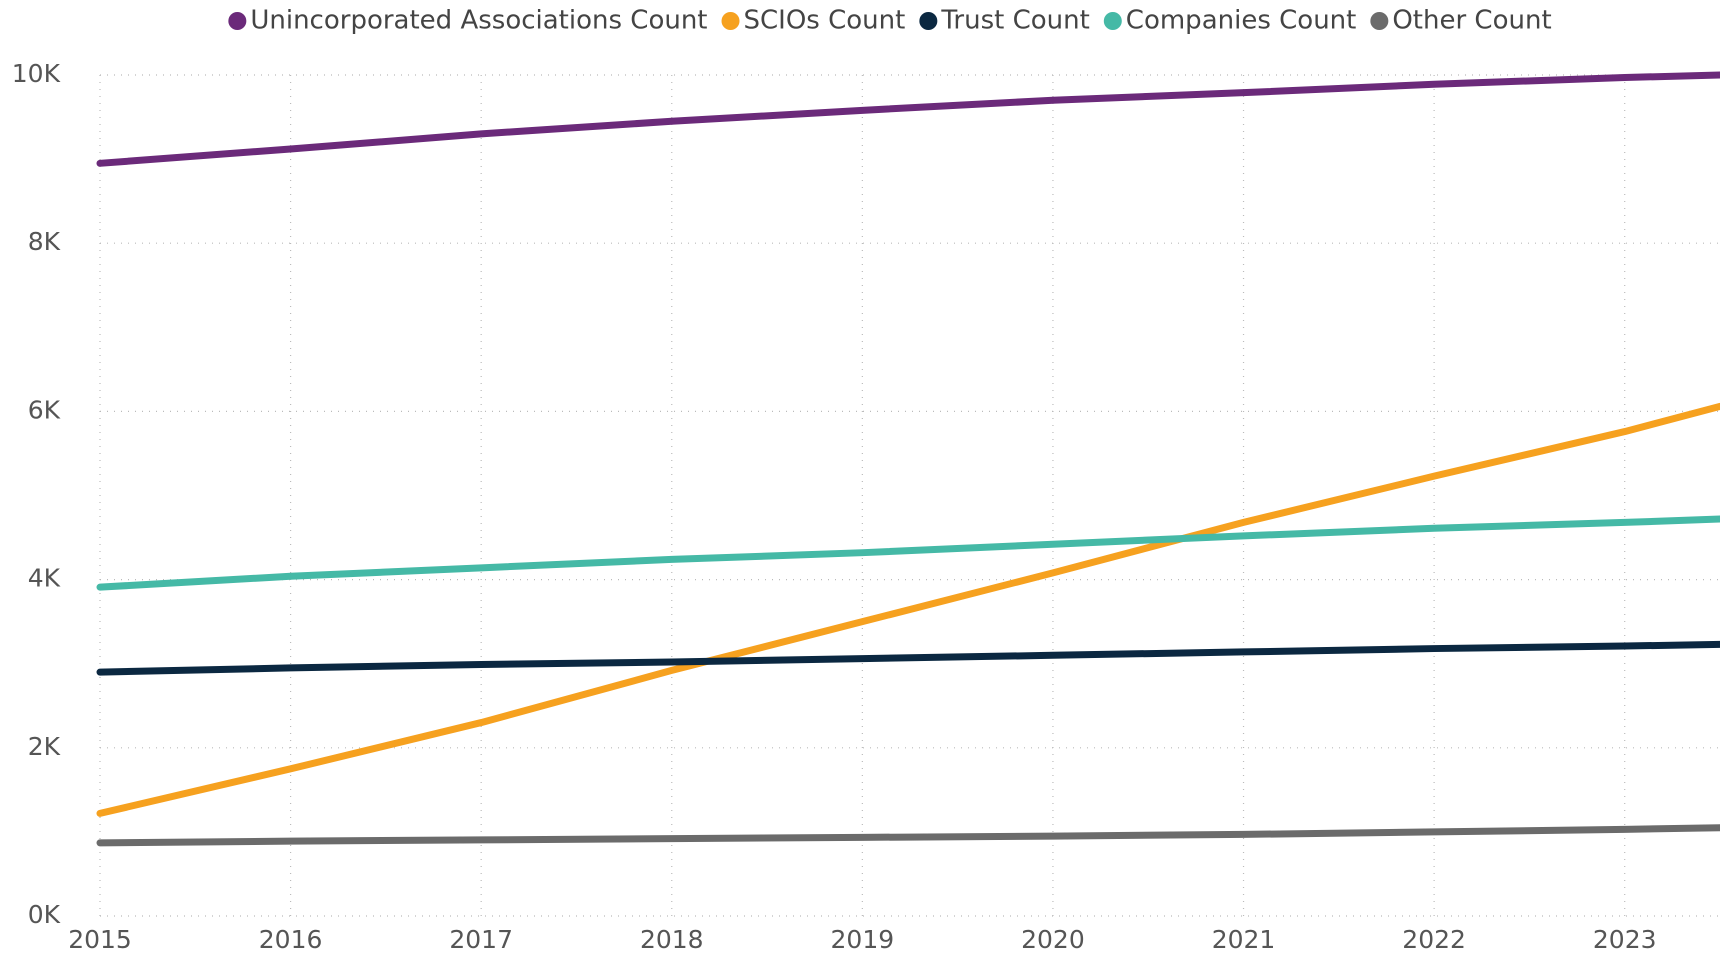 This screenshot has width=1720, height=959. I want to click on y-tick-label: 8K, so click(44, 241).